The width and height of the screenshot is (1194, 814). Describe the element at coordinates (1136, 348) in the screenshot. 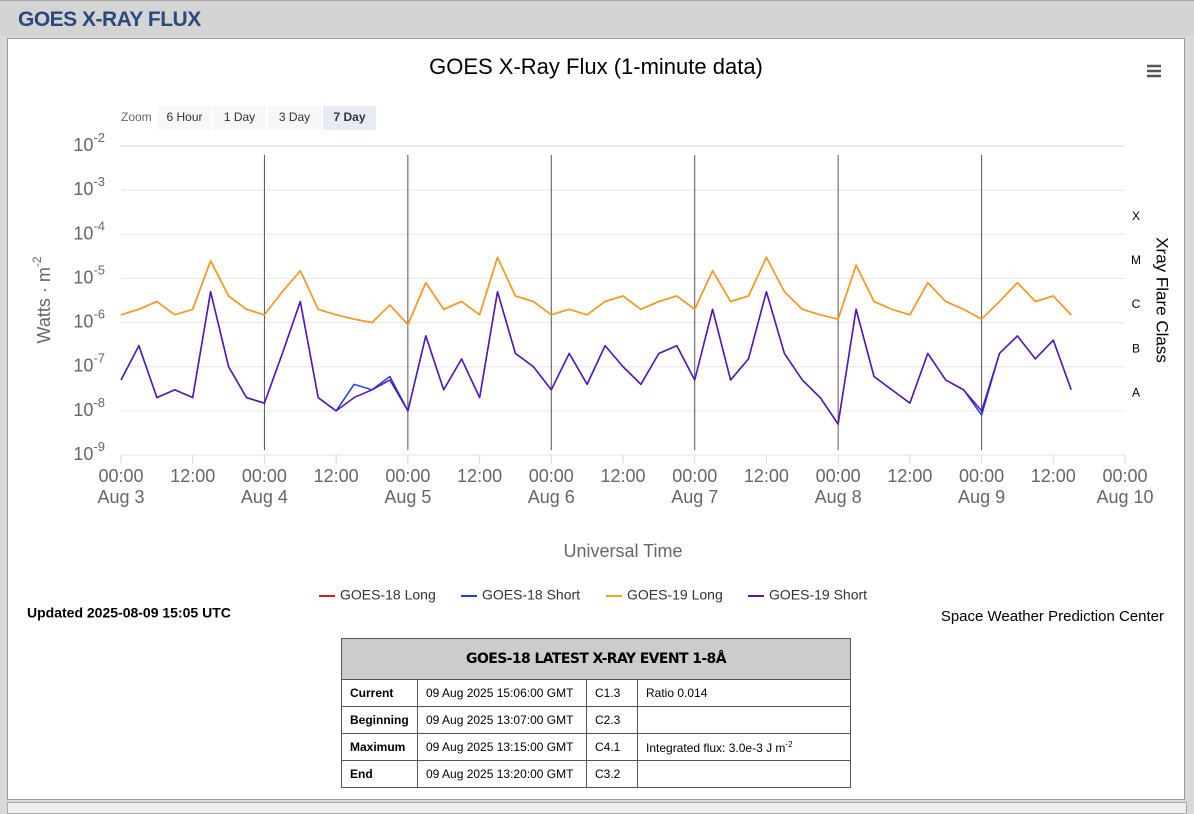

I see `y2-tick-label: B` at that location.